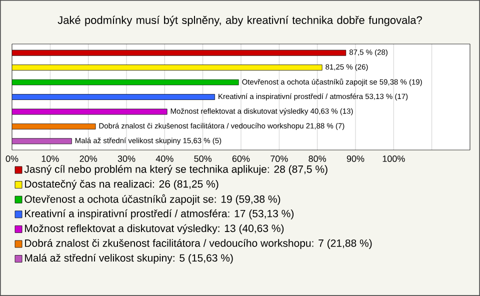  What do you see at coordinates (279, 159) in the screenshot?
I see `x-tick-label: 70%` at bounding box center [279, 159].